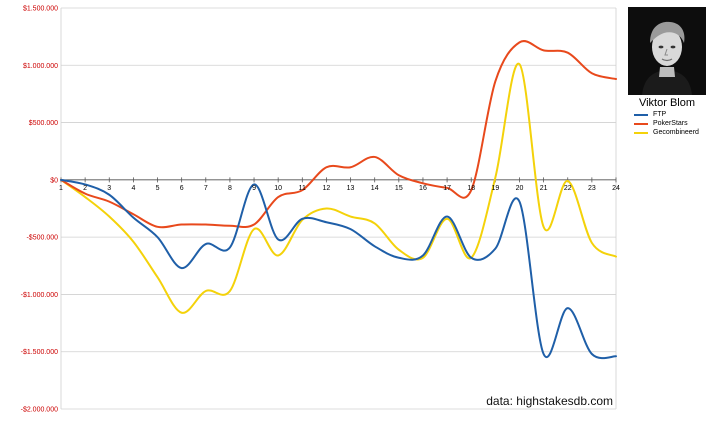 The width and height of the screenshot is (723, 423). I want to click on x-tick-label-24: 24, so click(616, 188).